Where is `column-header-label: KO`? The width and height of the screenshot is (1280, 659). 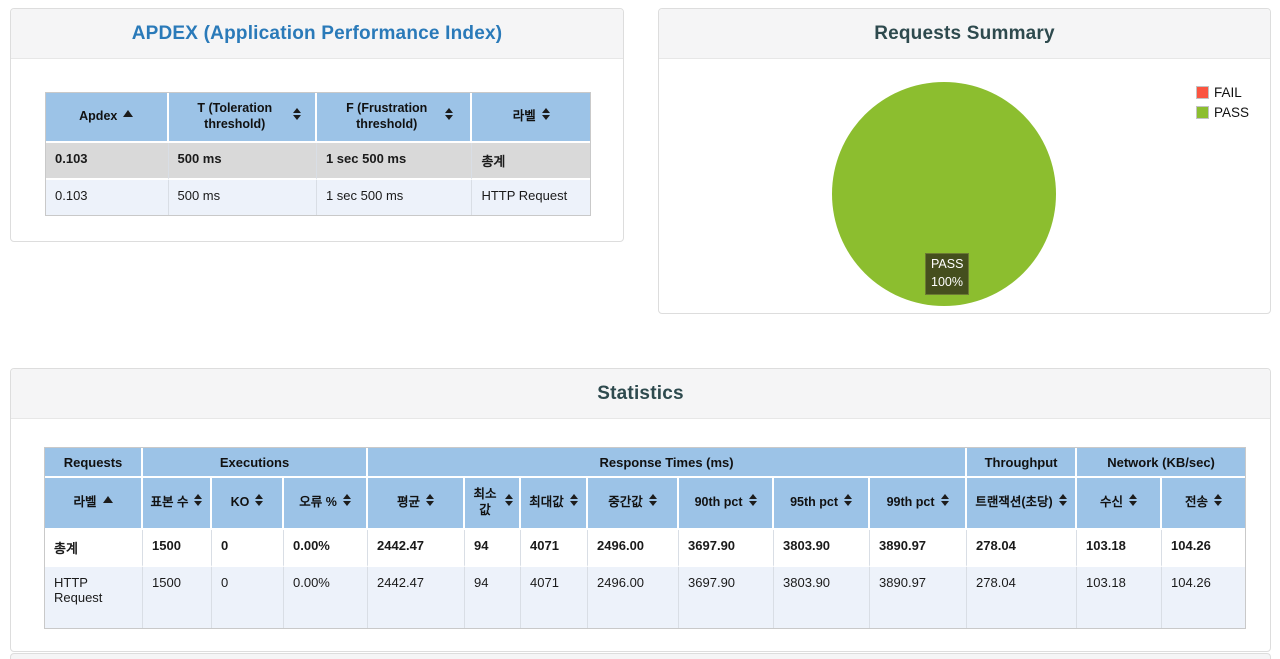
column-header-label: KO is located at coordinates (240, 502).